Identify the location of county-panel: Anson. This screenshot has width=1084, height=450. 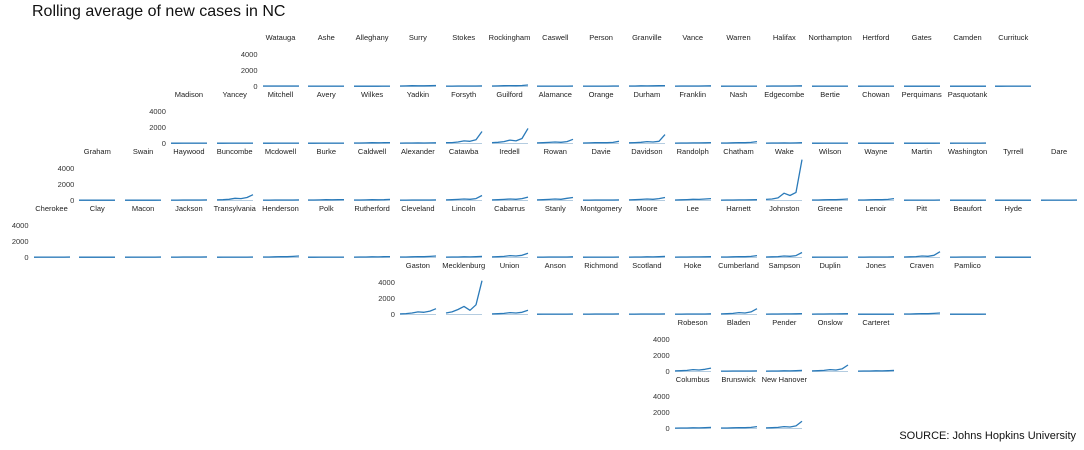
(555, 289).